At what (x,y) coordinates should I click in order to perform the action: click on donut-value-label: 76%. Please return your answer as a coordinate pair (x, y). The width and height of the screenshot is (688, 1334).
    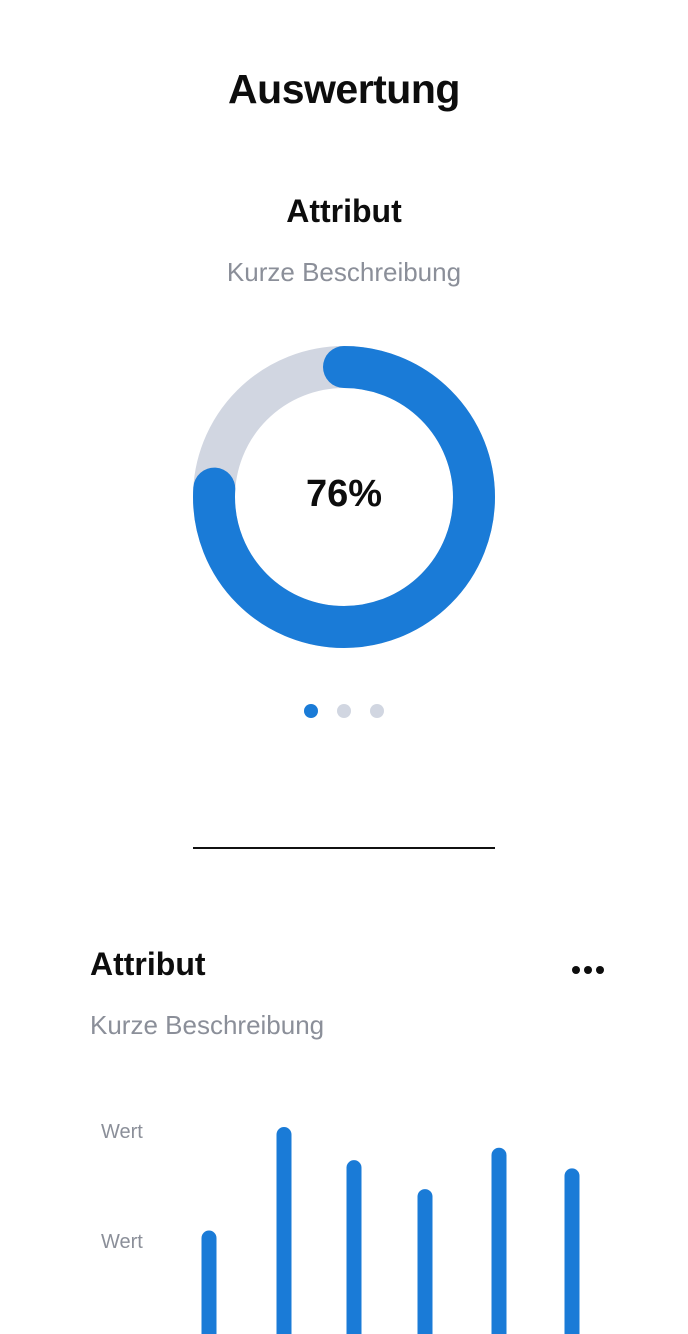
    Looking at the image, I should click on (344, 494).